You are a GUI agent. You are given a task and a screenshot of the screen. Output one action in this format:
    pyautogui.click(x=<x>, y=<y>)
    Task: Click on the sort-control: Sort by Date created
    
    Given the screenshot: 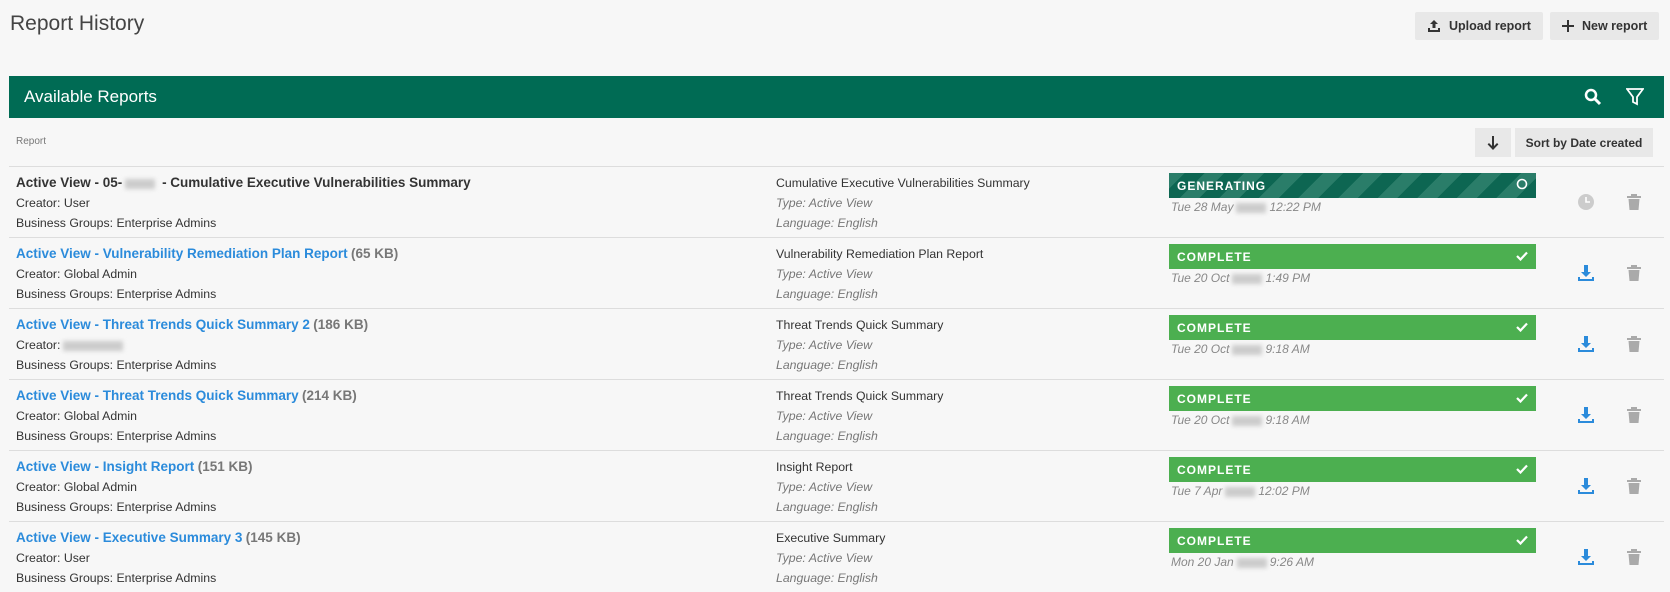 What is the action you would take?
    pyautogui.click(x=1564, y=142)
    